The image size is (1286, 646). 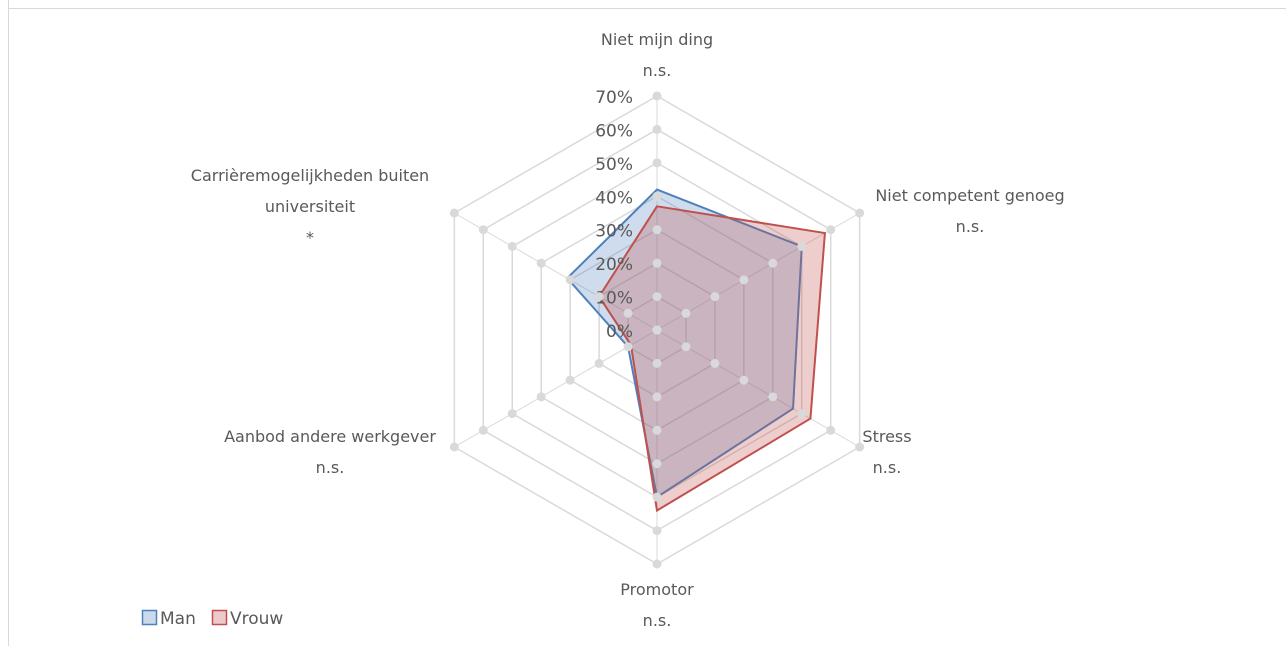 What do you see at coordinates (614, 98) in the screenshot?
I see `tick-label: 70%` at bounding box center [614, 98].